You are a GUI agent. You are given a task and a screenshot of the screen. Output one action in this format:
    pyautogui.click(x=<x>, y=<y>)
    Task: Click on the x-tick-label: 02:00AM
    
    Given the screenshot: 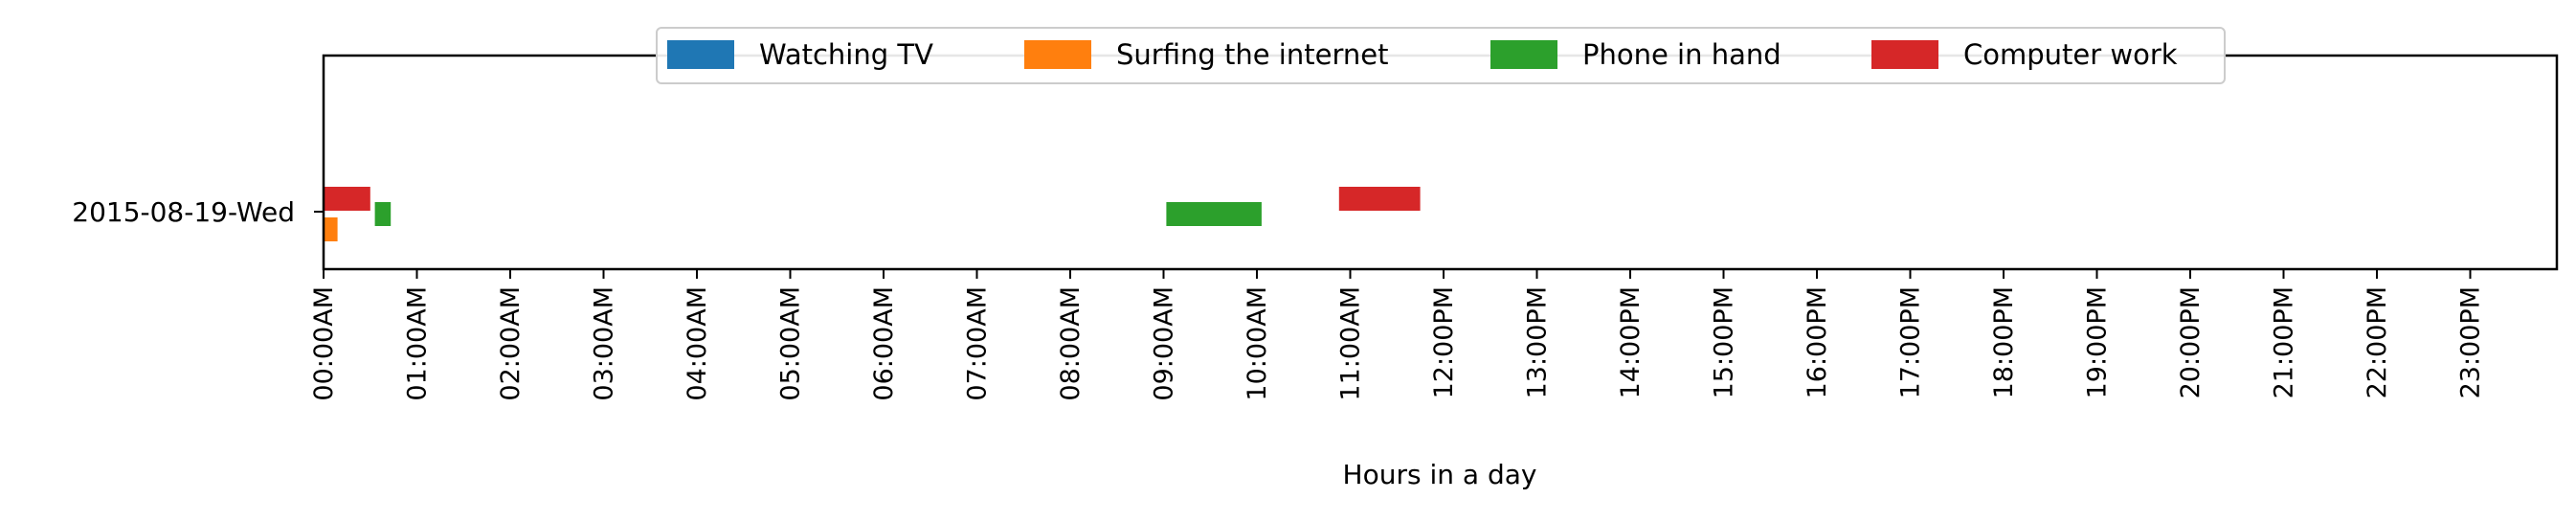 What is the action you would take?
    pyautogui.click(x=511, y=343)
    